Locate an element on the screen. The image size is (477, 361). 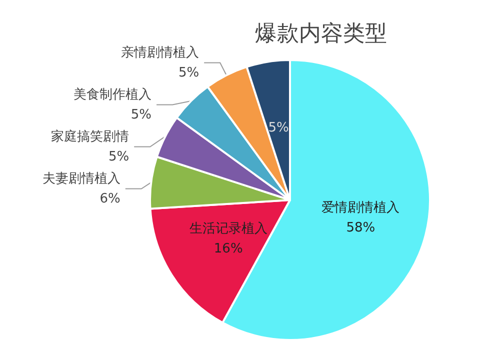
slice-label: 夫妻剧情植入 is located at coordinates (81, 178).